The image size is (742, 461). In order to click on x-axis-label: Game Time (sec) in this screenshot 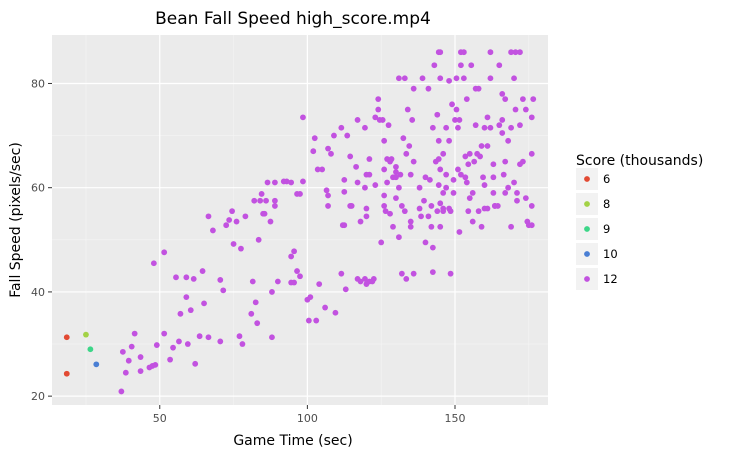, I will do `click(292, 441)`.